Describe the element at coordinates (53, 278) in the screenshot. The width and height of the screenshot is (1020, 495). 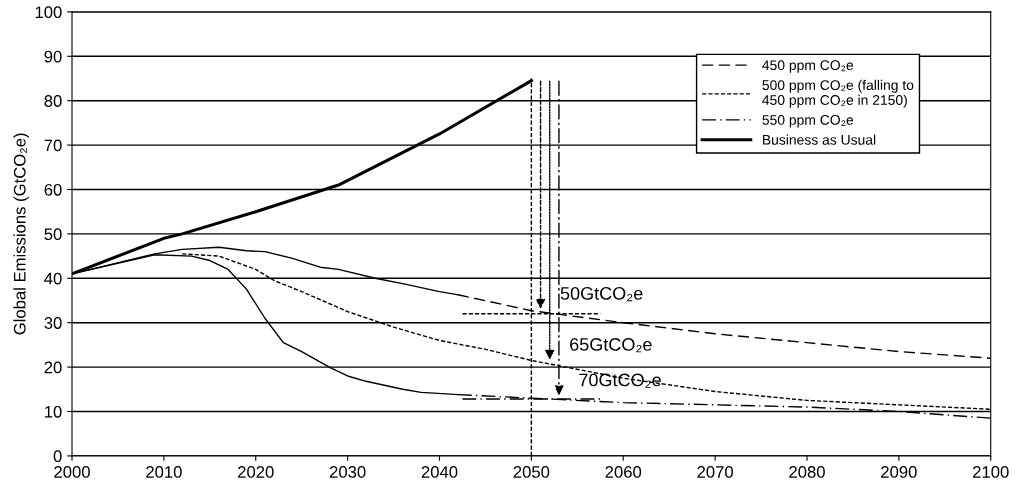
I see `y-tick-label: 40` at that location.